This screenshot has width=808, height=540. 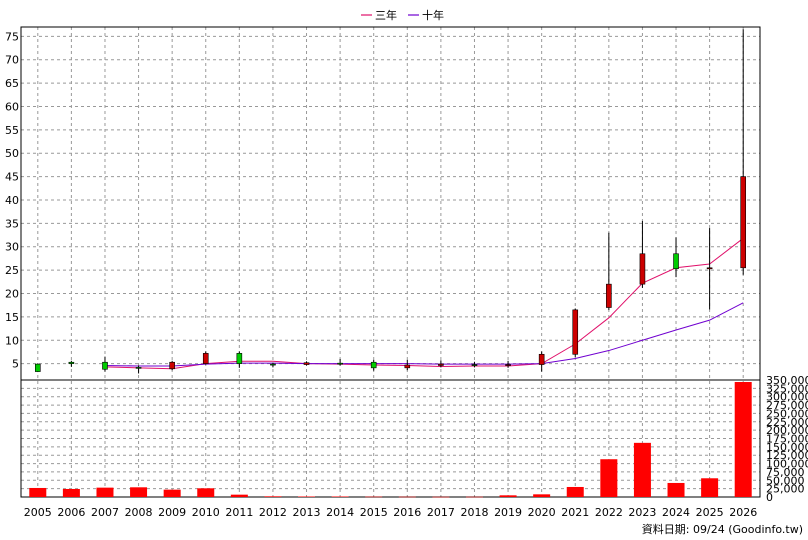 What do you see at coordinates (12, 247) in the screenshot?
I see `price-tick-label: 30` at bounding box center [12, 247].